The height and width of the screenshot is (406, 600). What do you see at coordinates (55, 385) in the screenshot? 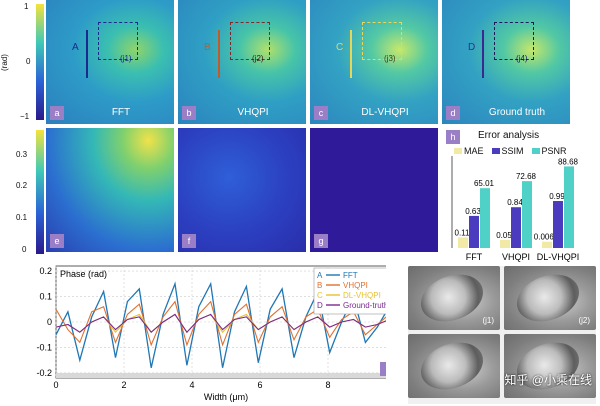
I see `x-tick-label: 0` at bounding box center [55, 385].